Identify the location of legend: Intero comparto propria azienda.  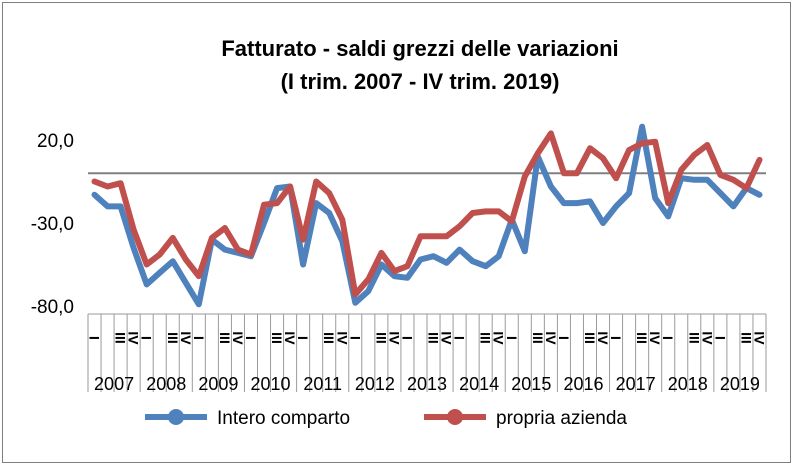
(386, 418).